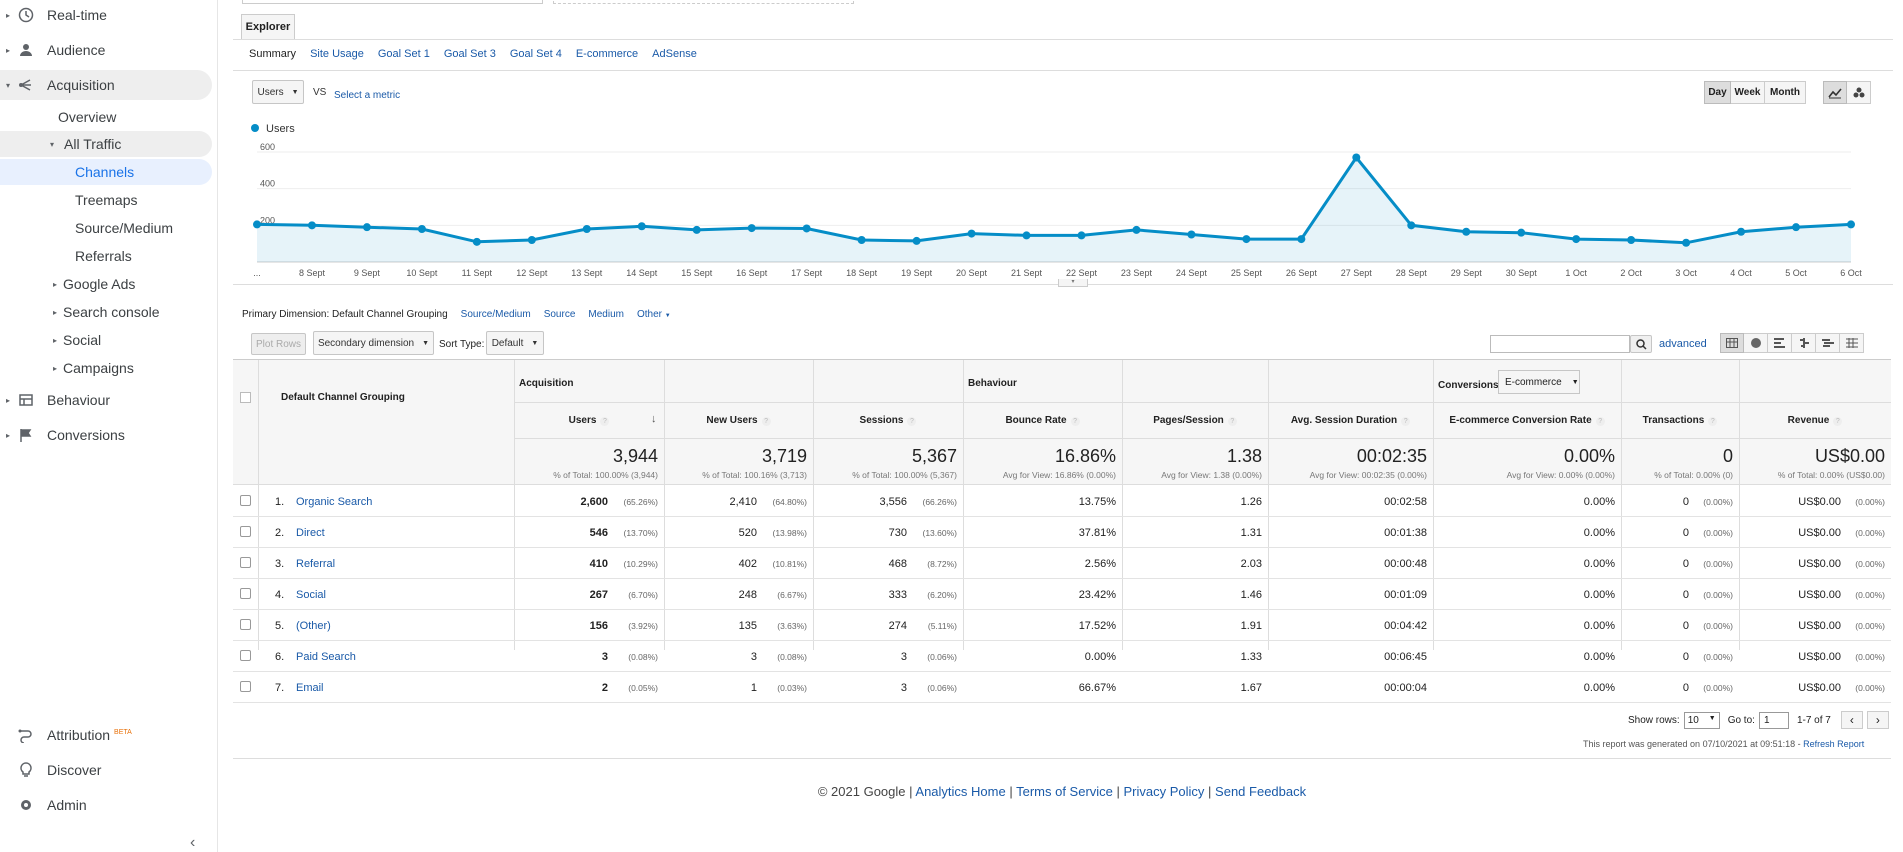 The image size is (1903, 852). Describe the element at coordinates (607, 54) in the screenshot. I see `subtab-ecommerce: E-commerce` at that location.